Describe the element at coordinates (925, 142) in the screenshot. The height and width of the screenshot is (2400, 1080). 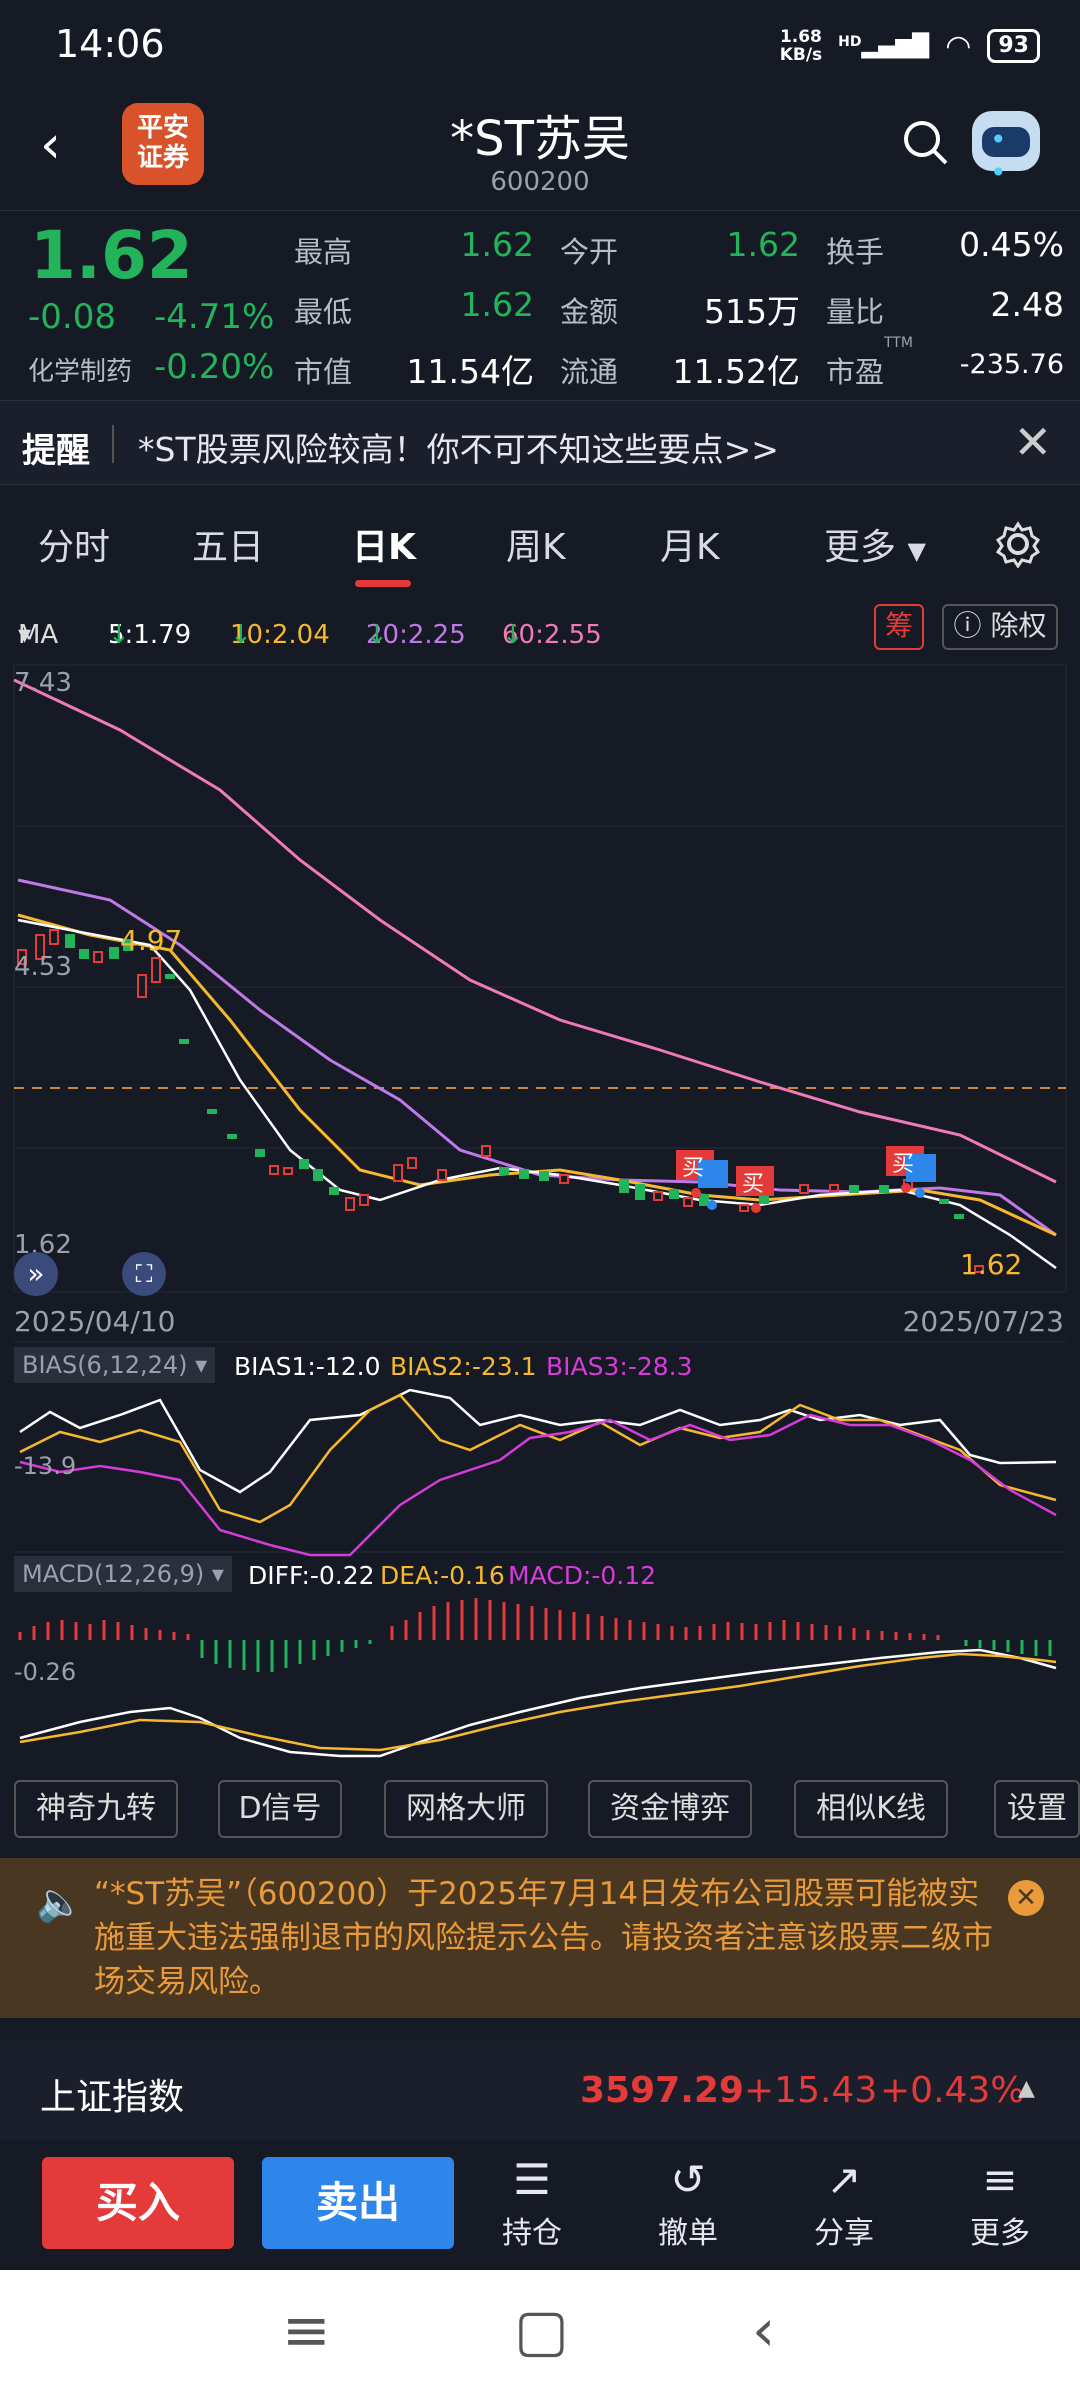
I see `search-icon` at that location.